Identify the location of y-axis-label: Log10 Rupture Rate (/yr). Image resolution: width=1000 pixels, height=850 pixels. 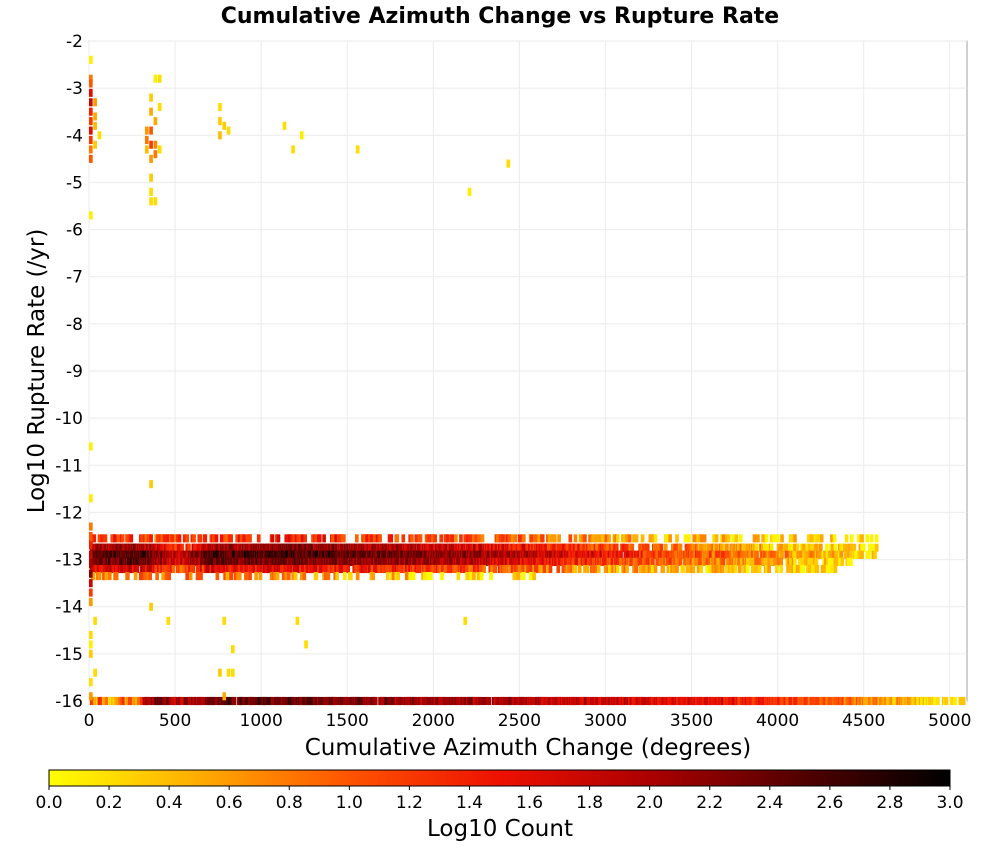
(37, 371).